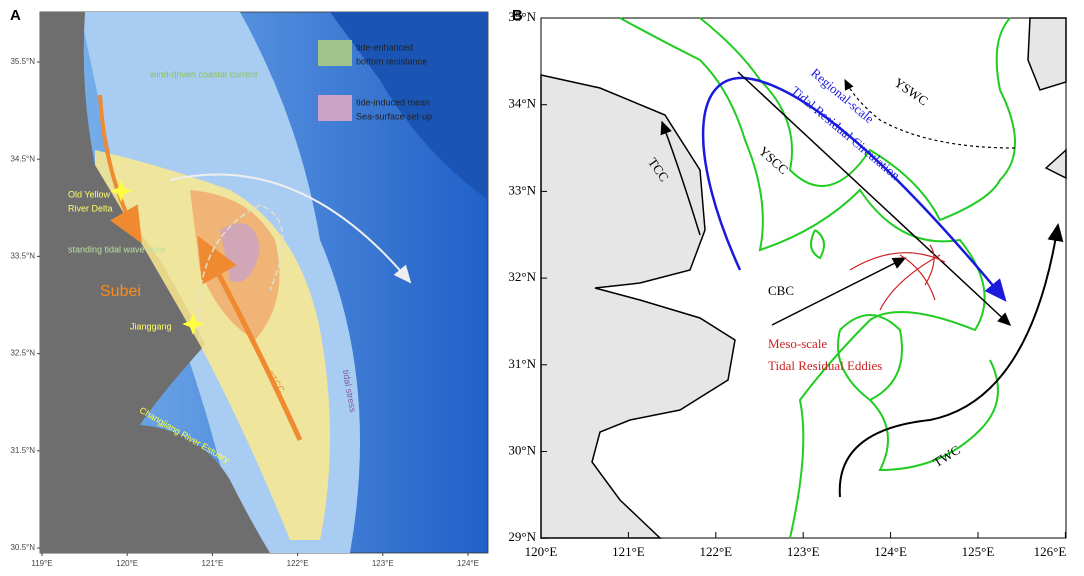 The width and height of the screenshot is (1084, 576). What do you see at coordinates (89, 194) in the screenshot?
I see `annotation: Old Yellow` at bounding box center [89, 194].